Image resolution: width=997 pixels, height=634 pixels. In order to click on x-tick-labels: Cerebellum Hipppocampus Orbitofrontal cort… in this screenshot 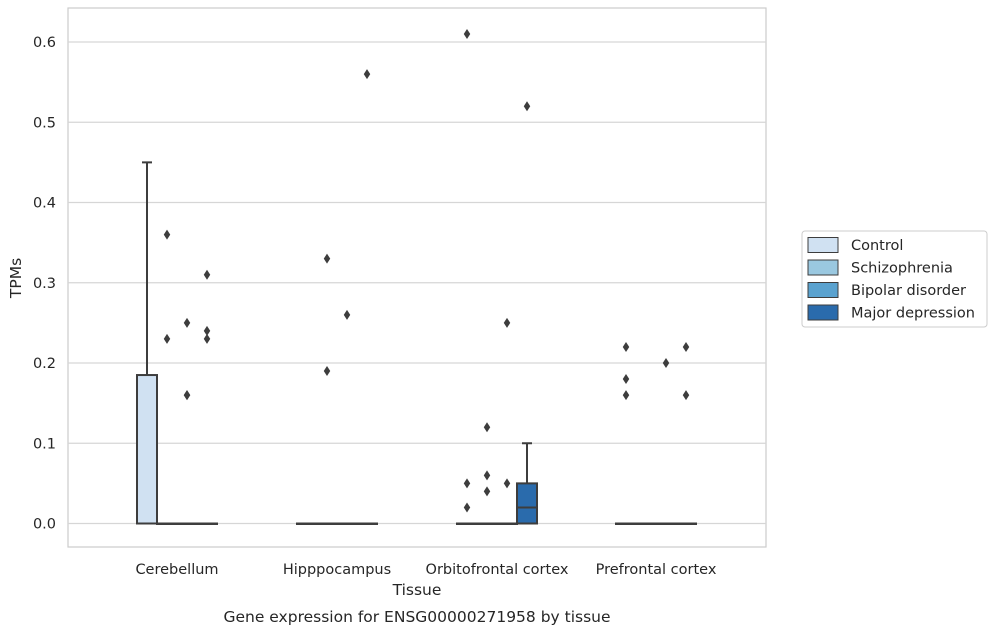, I will do `click(425, 570)`.